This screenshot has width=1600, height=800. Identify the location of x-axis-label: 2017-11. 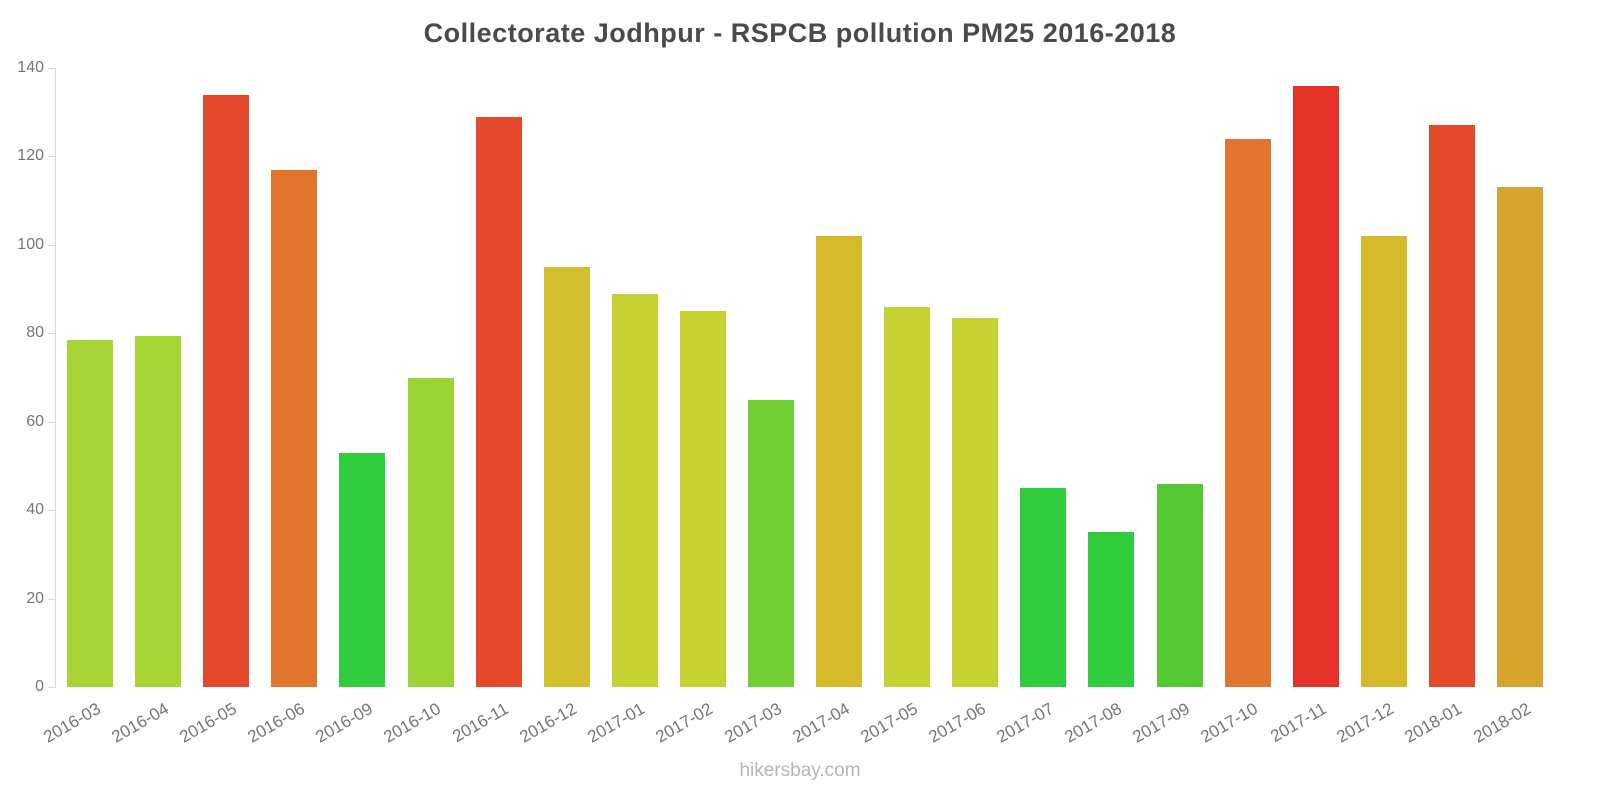
(1298, 723).